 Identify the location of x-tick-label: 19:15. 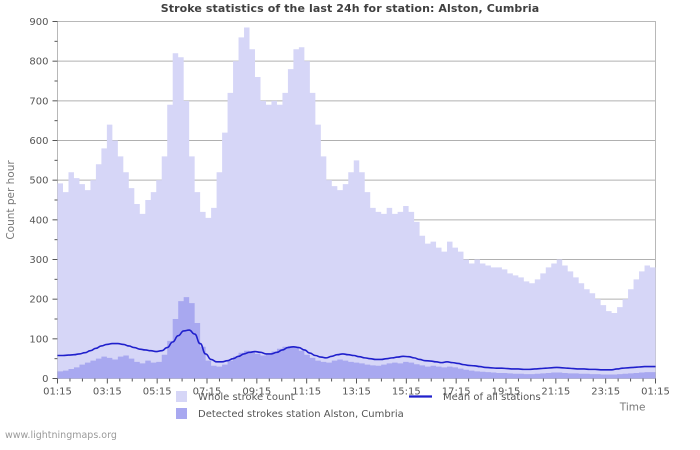
(506, 392).